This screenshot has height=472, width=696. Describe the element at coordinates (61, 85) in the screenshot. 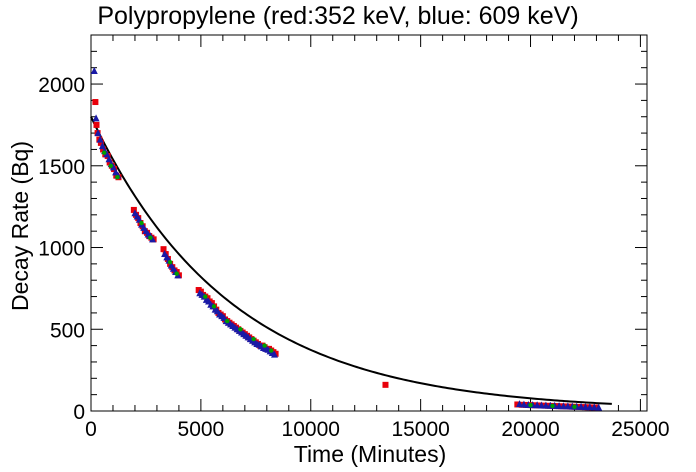

I see `y-tick-label: 2000` at that location.